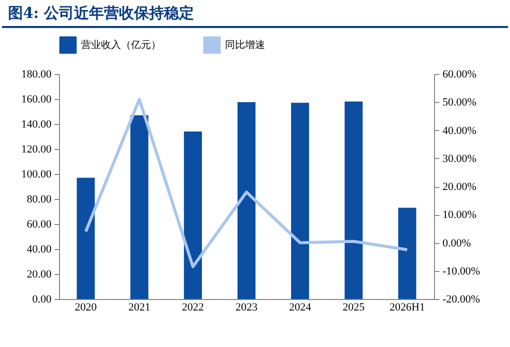 The image size is (510, 347). What do you see at coordinates (459, 215) in the screenshot?
I see `y2-tick-label: 10.00%` at bounding box center [459, 215].